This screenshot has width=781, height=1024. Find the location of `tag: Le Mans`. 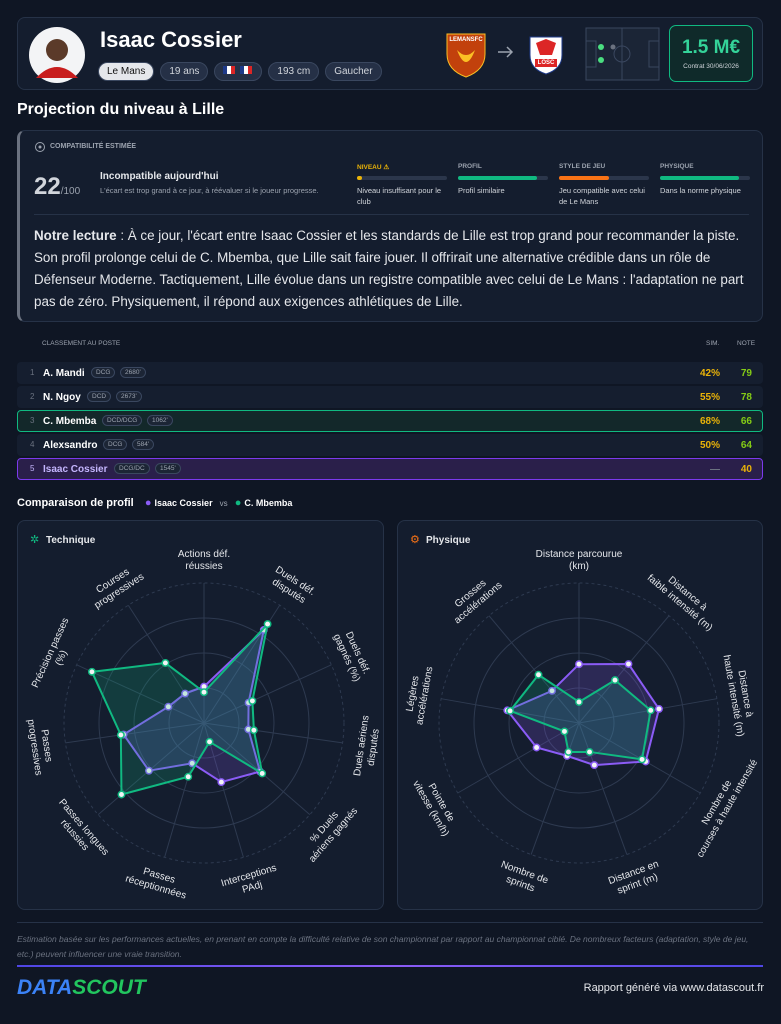

tag: Le Mans is located at coordinates (126, 71).